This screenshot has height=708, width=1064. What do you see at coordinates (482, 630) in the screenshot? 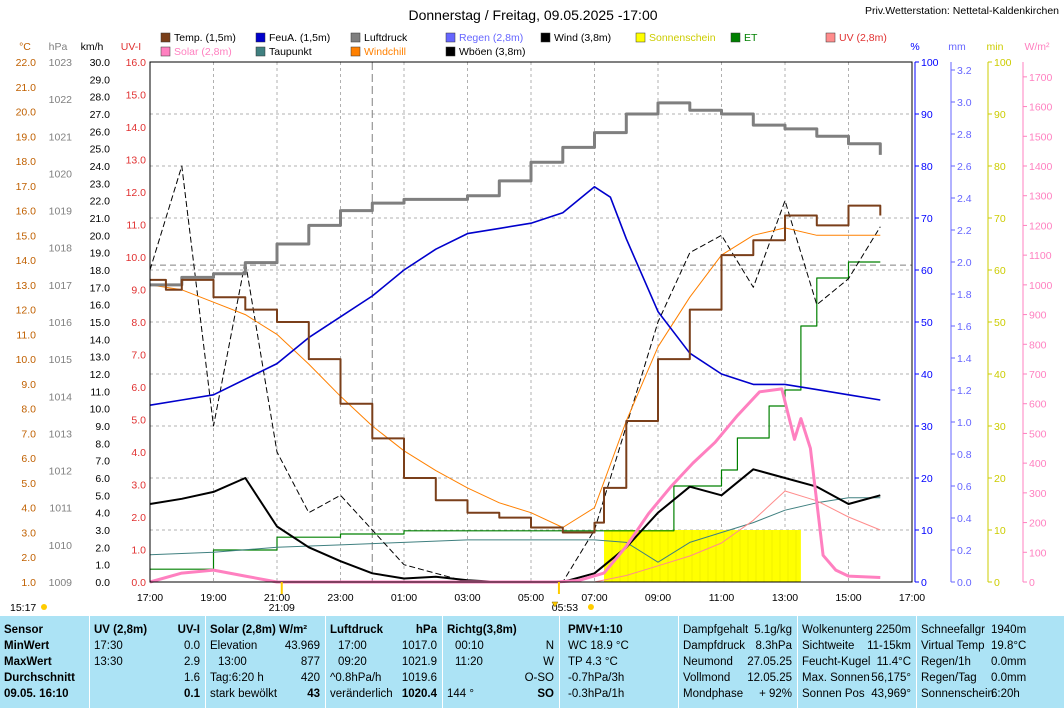
I see `dir-header: Richtg(3,8m)` at bounding box center [482, 630].